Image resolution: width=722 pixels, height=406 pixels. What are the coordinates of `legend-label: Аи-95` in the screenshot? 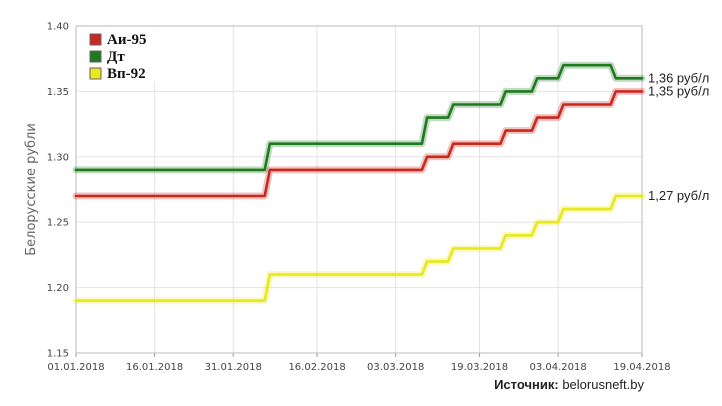 It's located at (126, 40).